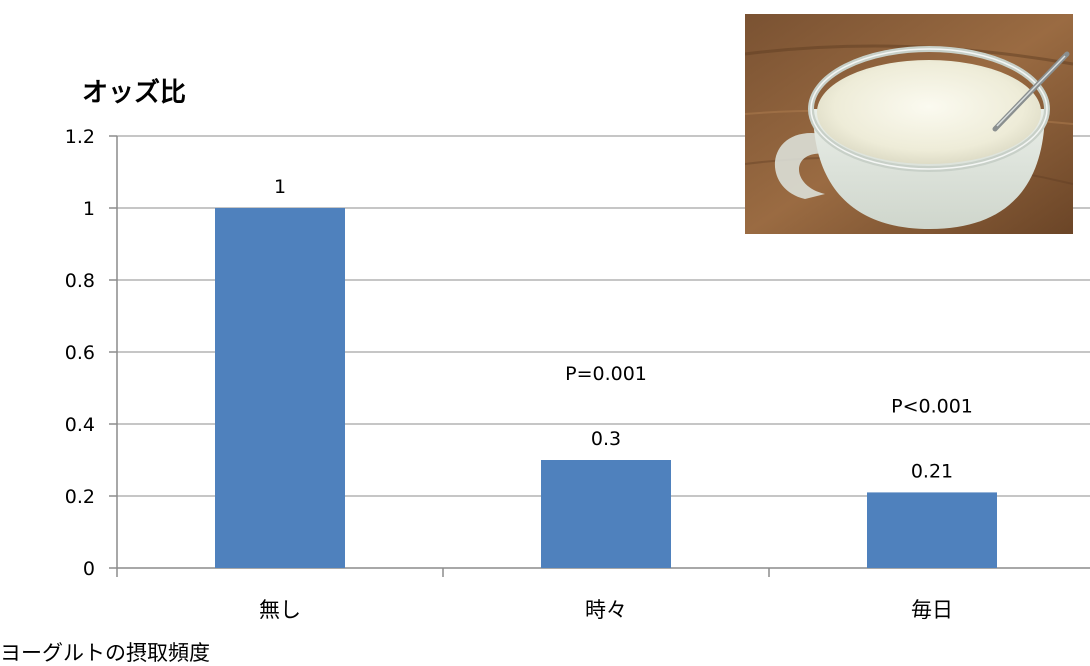  I want to click on y-tick-label: 1.2, so click(80, 137).